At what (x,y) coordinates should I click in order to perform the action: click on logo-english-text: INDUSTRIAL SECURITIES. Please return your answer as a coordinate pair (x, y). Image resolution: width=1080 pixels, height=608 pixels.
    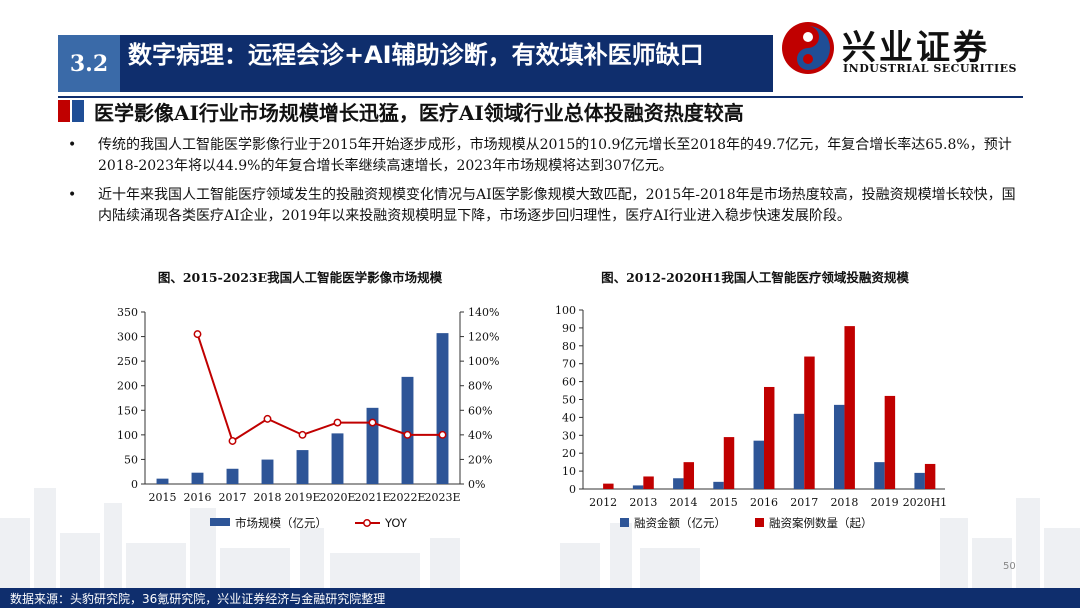
    Looking at the image, I should click on (930, 68).